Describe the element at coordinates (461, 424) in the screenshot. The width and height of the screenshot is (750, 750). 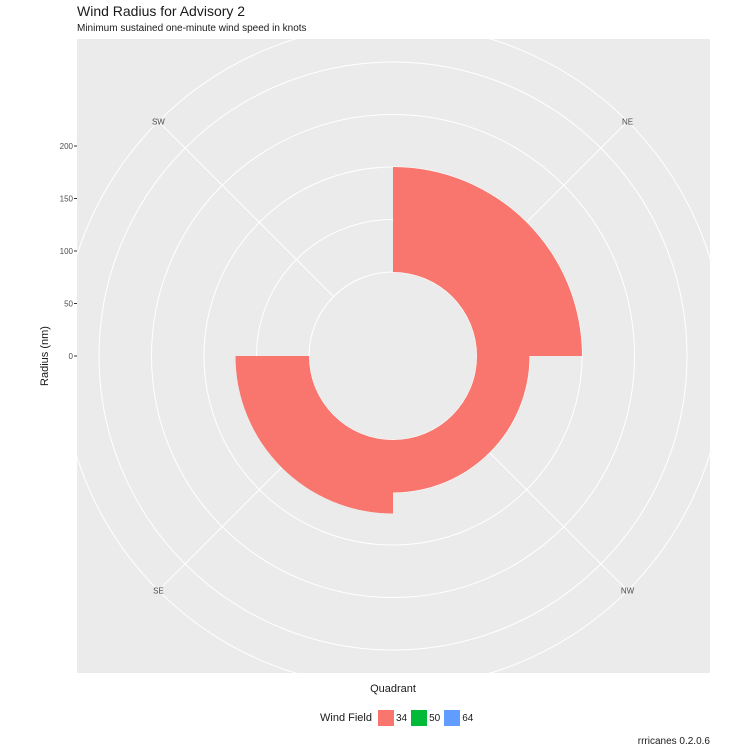
I see `bar-34-nw` at that location.